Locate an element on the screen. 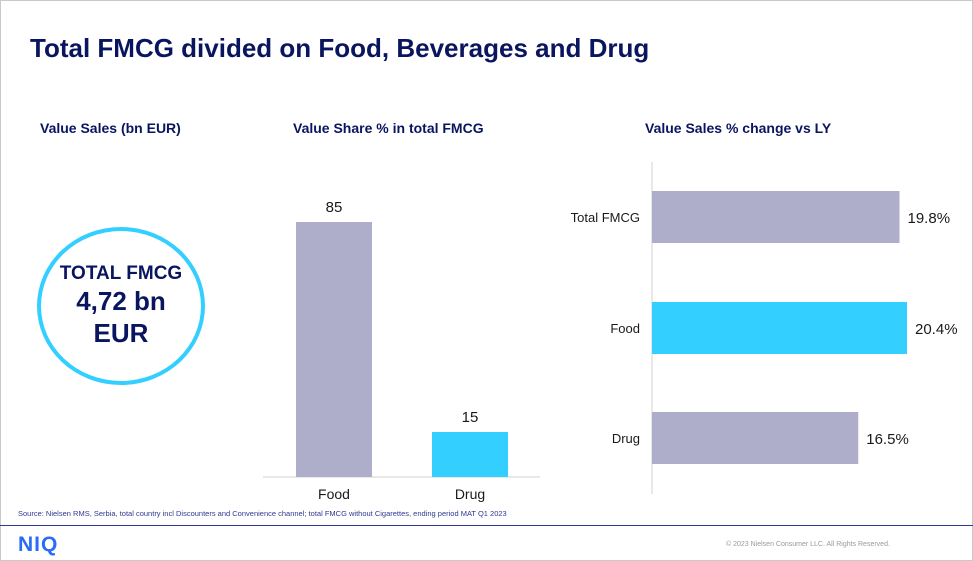  share-bar-food is located at coordinates (334, 349).